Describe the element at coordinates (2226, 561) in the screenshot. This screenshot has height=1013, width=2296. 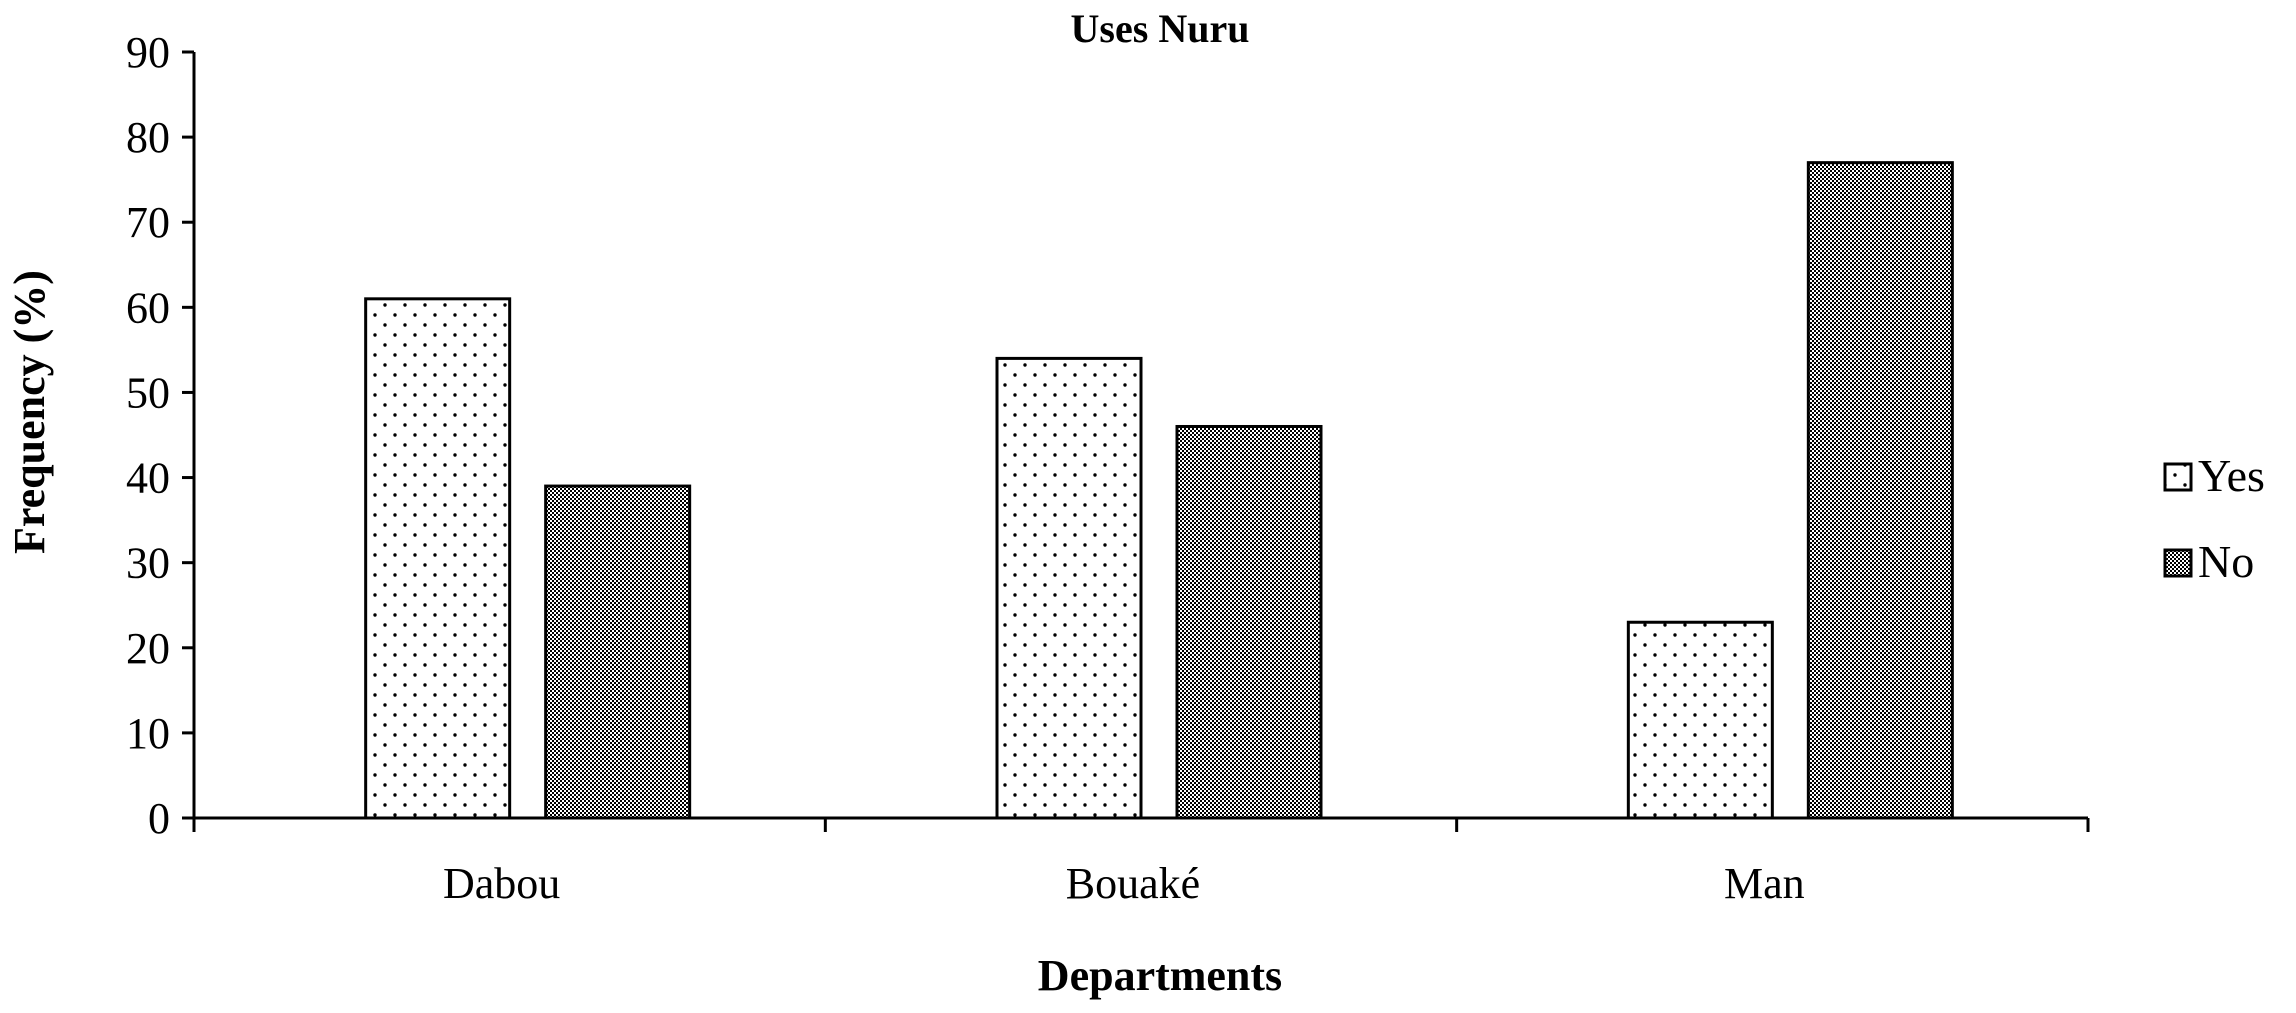
I see `legend-label-no: No` at that location.